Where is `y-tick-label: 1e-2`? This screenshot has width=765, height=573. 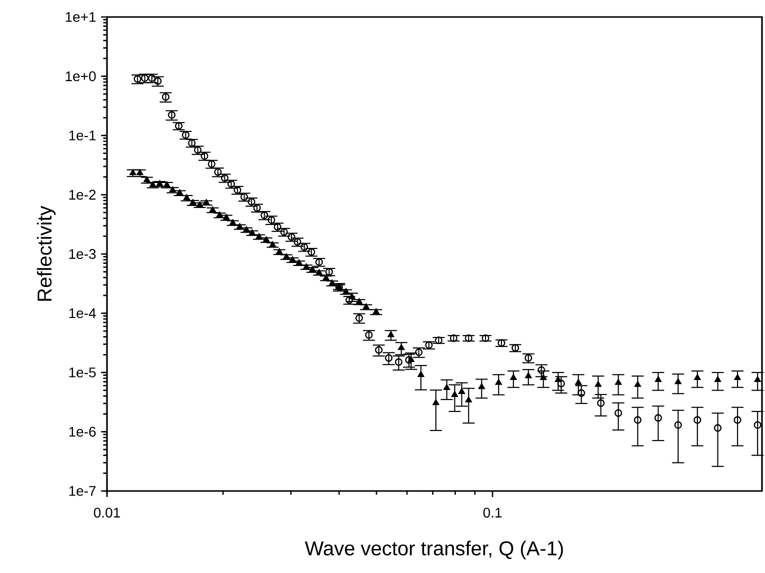 y-tick-label: 1e-2 is located at coordinates (82, 195).